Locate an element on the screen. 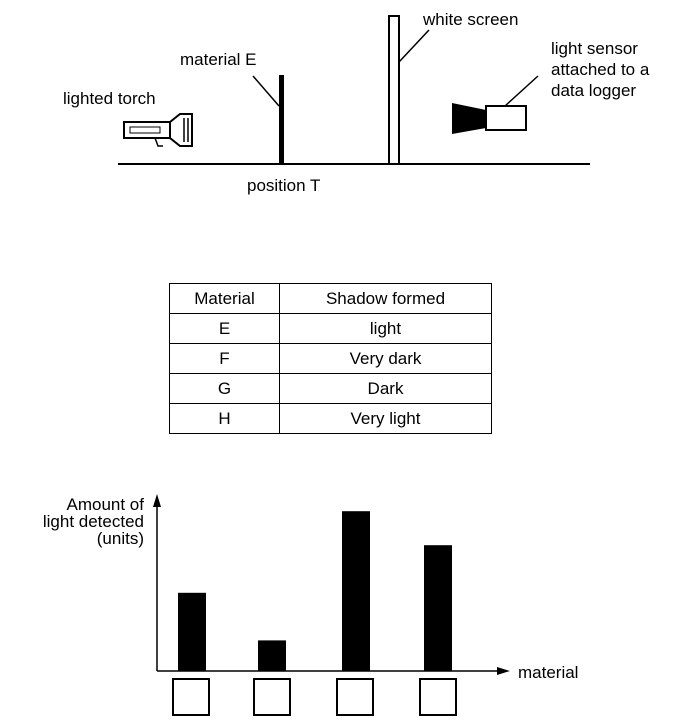 The height and width of the screenshot is (726, 694). light-sensor-pointer is located at coordinates (521, 91).